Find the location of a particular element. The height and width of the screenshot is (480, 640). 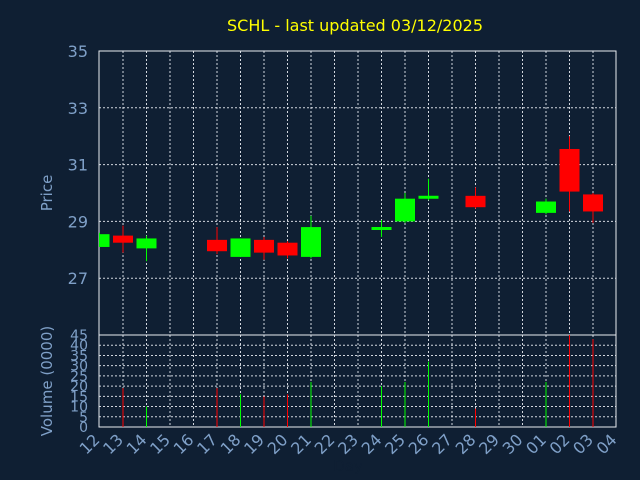

chart-title: SCHL - last updated 03/12/2025 is located at coordinates (355, 25).